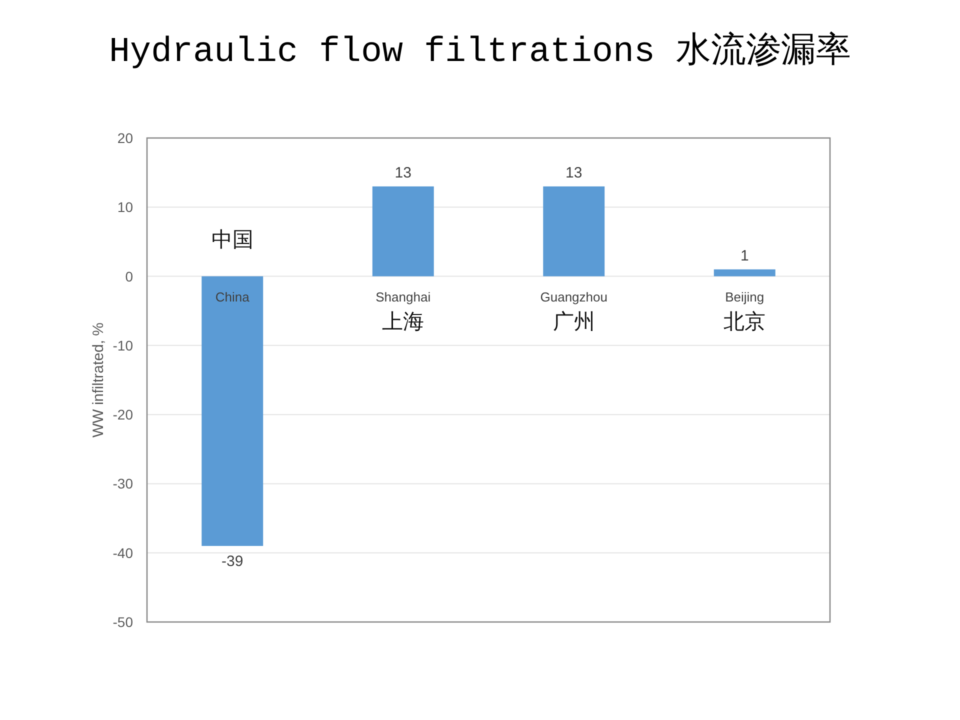 The image size is (960, 720). I want to click on y-tick-label: -10, so click(123, 345).